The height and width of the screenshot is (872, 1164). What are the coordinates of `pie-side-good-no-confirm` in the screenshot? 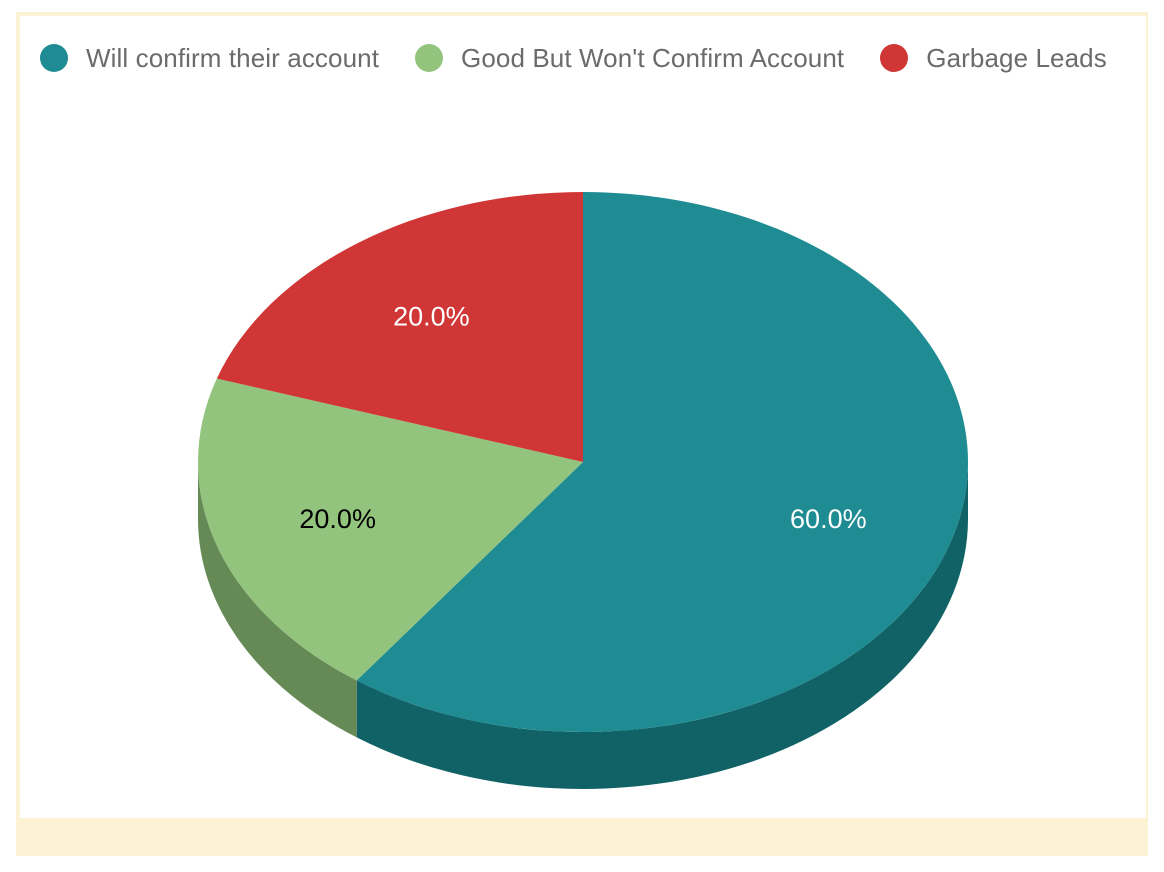 It's located at (277, 600).